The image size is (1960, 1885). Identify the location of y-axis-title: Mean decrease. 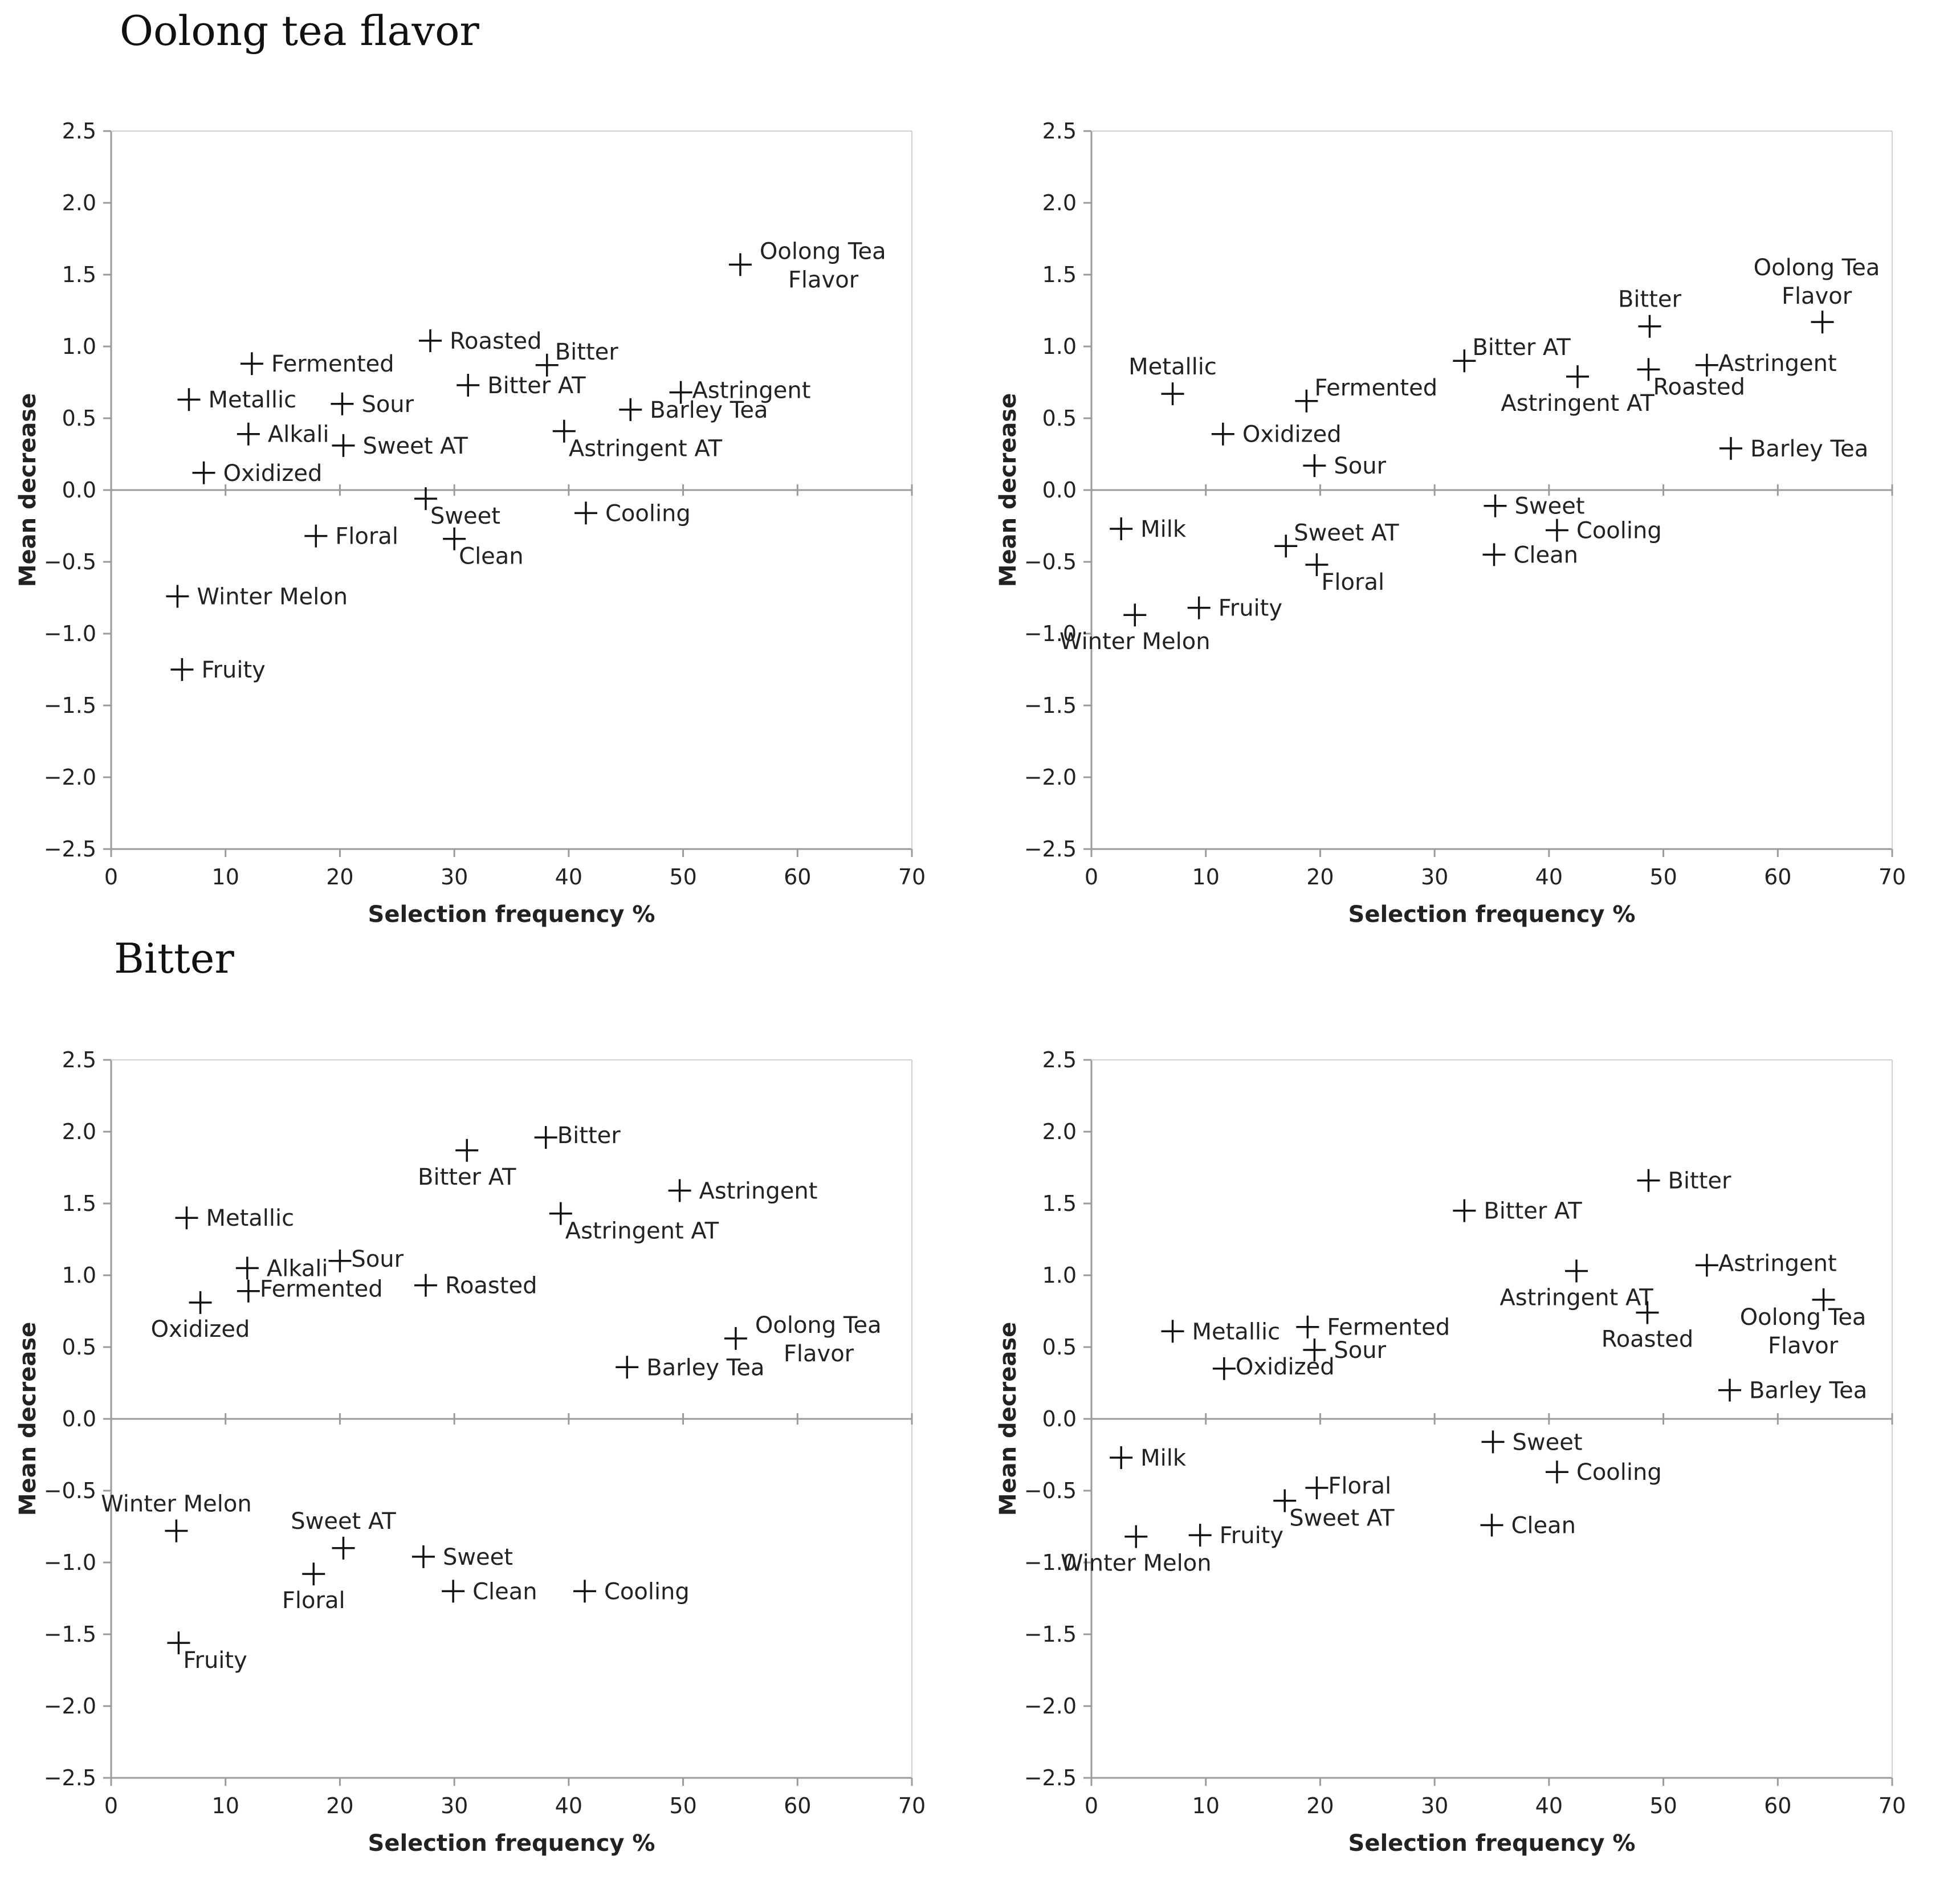
(28, 1419).